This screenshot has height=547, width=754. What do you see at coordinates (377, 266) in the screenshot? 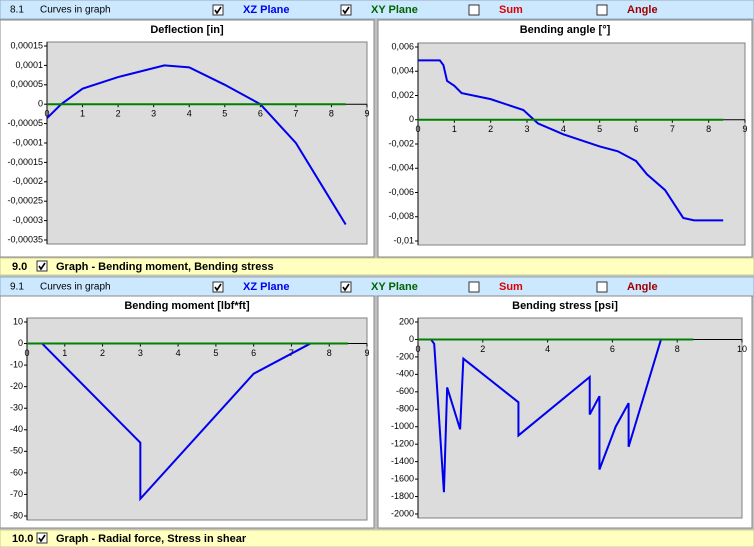
I see `group-row` at bounding box center [377, 266].